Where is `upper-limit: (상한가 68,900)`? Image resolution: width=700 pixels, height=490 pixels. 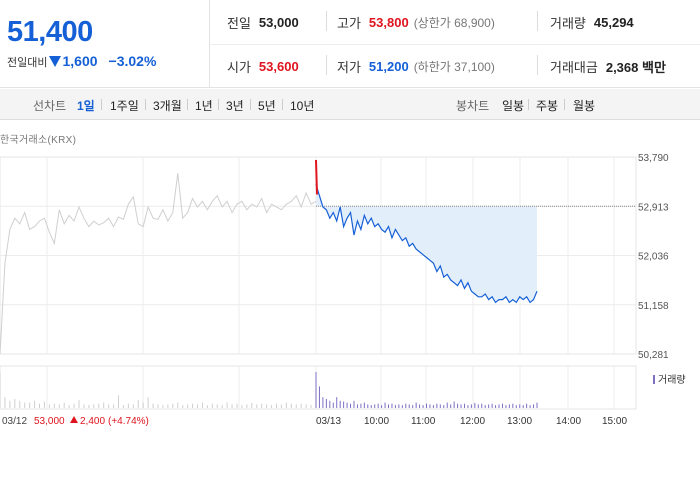
upper-limit: (상한가 68,900) is located at coordinates (454, 22).